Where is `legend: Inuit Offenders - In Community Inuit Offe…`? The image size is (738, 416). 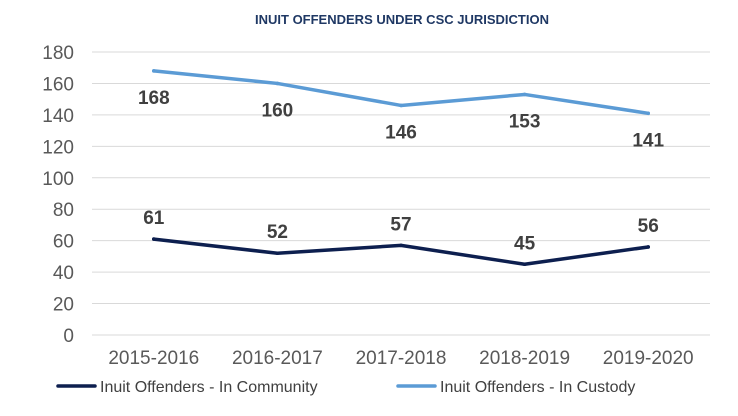
legend: Inuit Offenders - In Community Inuit Offe… is located at coordinates (345, 387).